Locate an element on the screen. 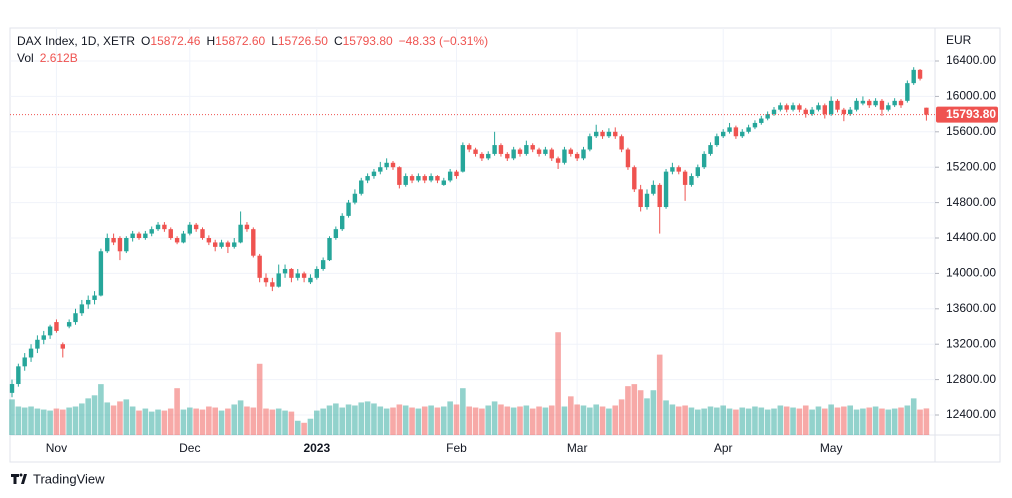  y-tick-label: 16000.00 is located at coordinates (971, 96).